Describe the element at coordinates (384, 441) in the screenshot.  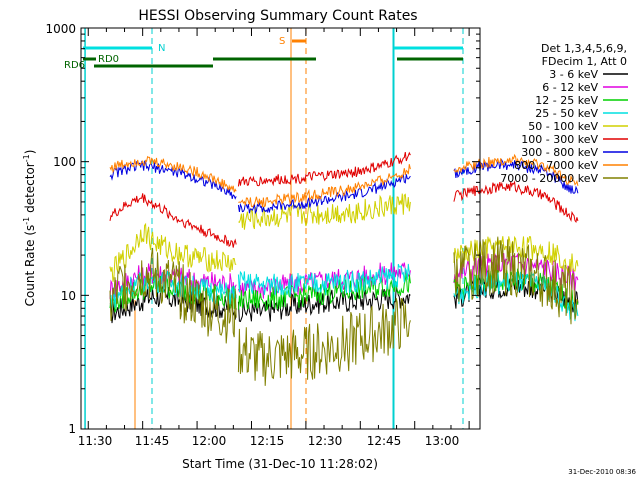
I see `x-tick-label: 12:45` at that location.